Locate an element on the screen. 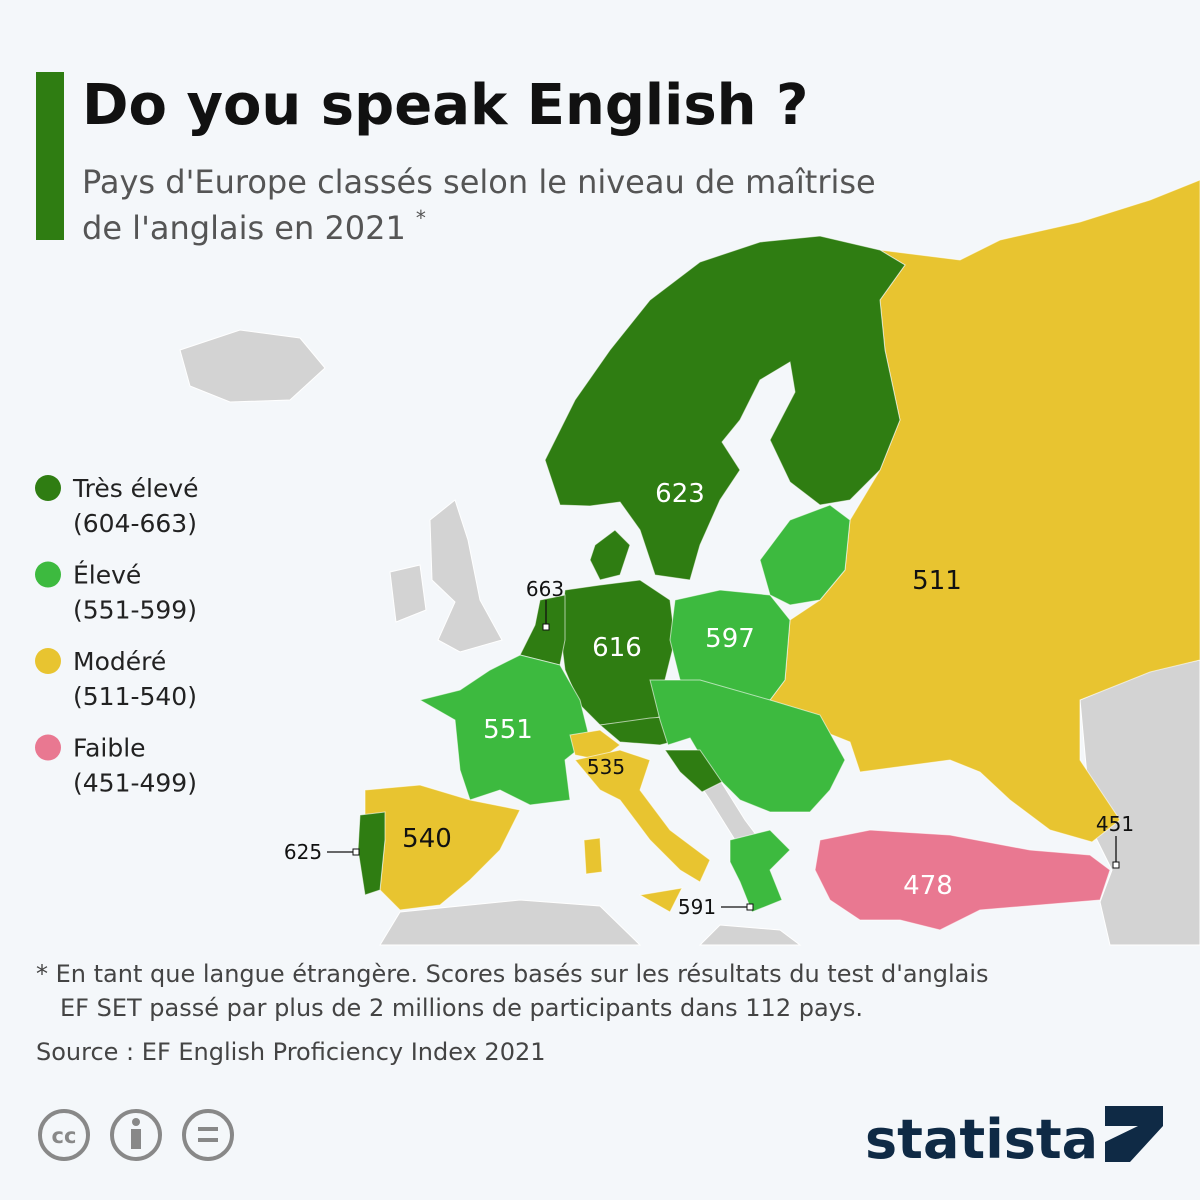  great-britain is located at coordinates (466, 576).